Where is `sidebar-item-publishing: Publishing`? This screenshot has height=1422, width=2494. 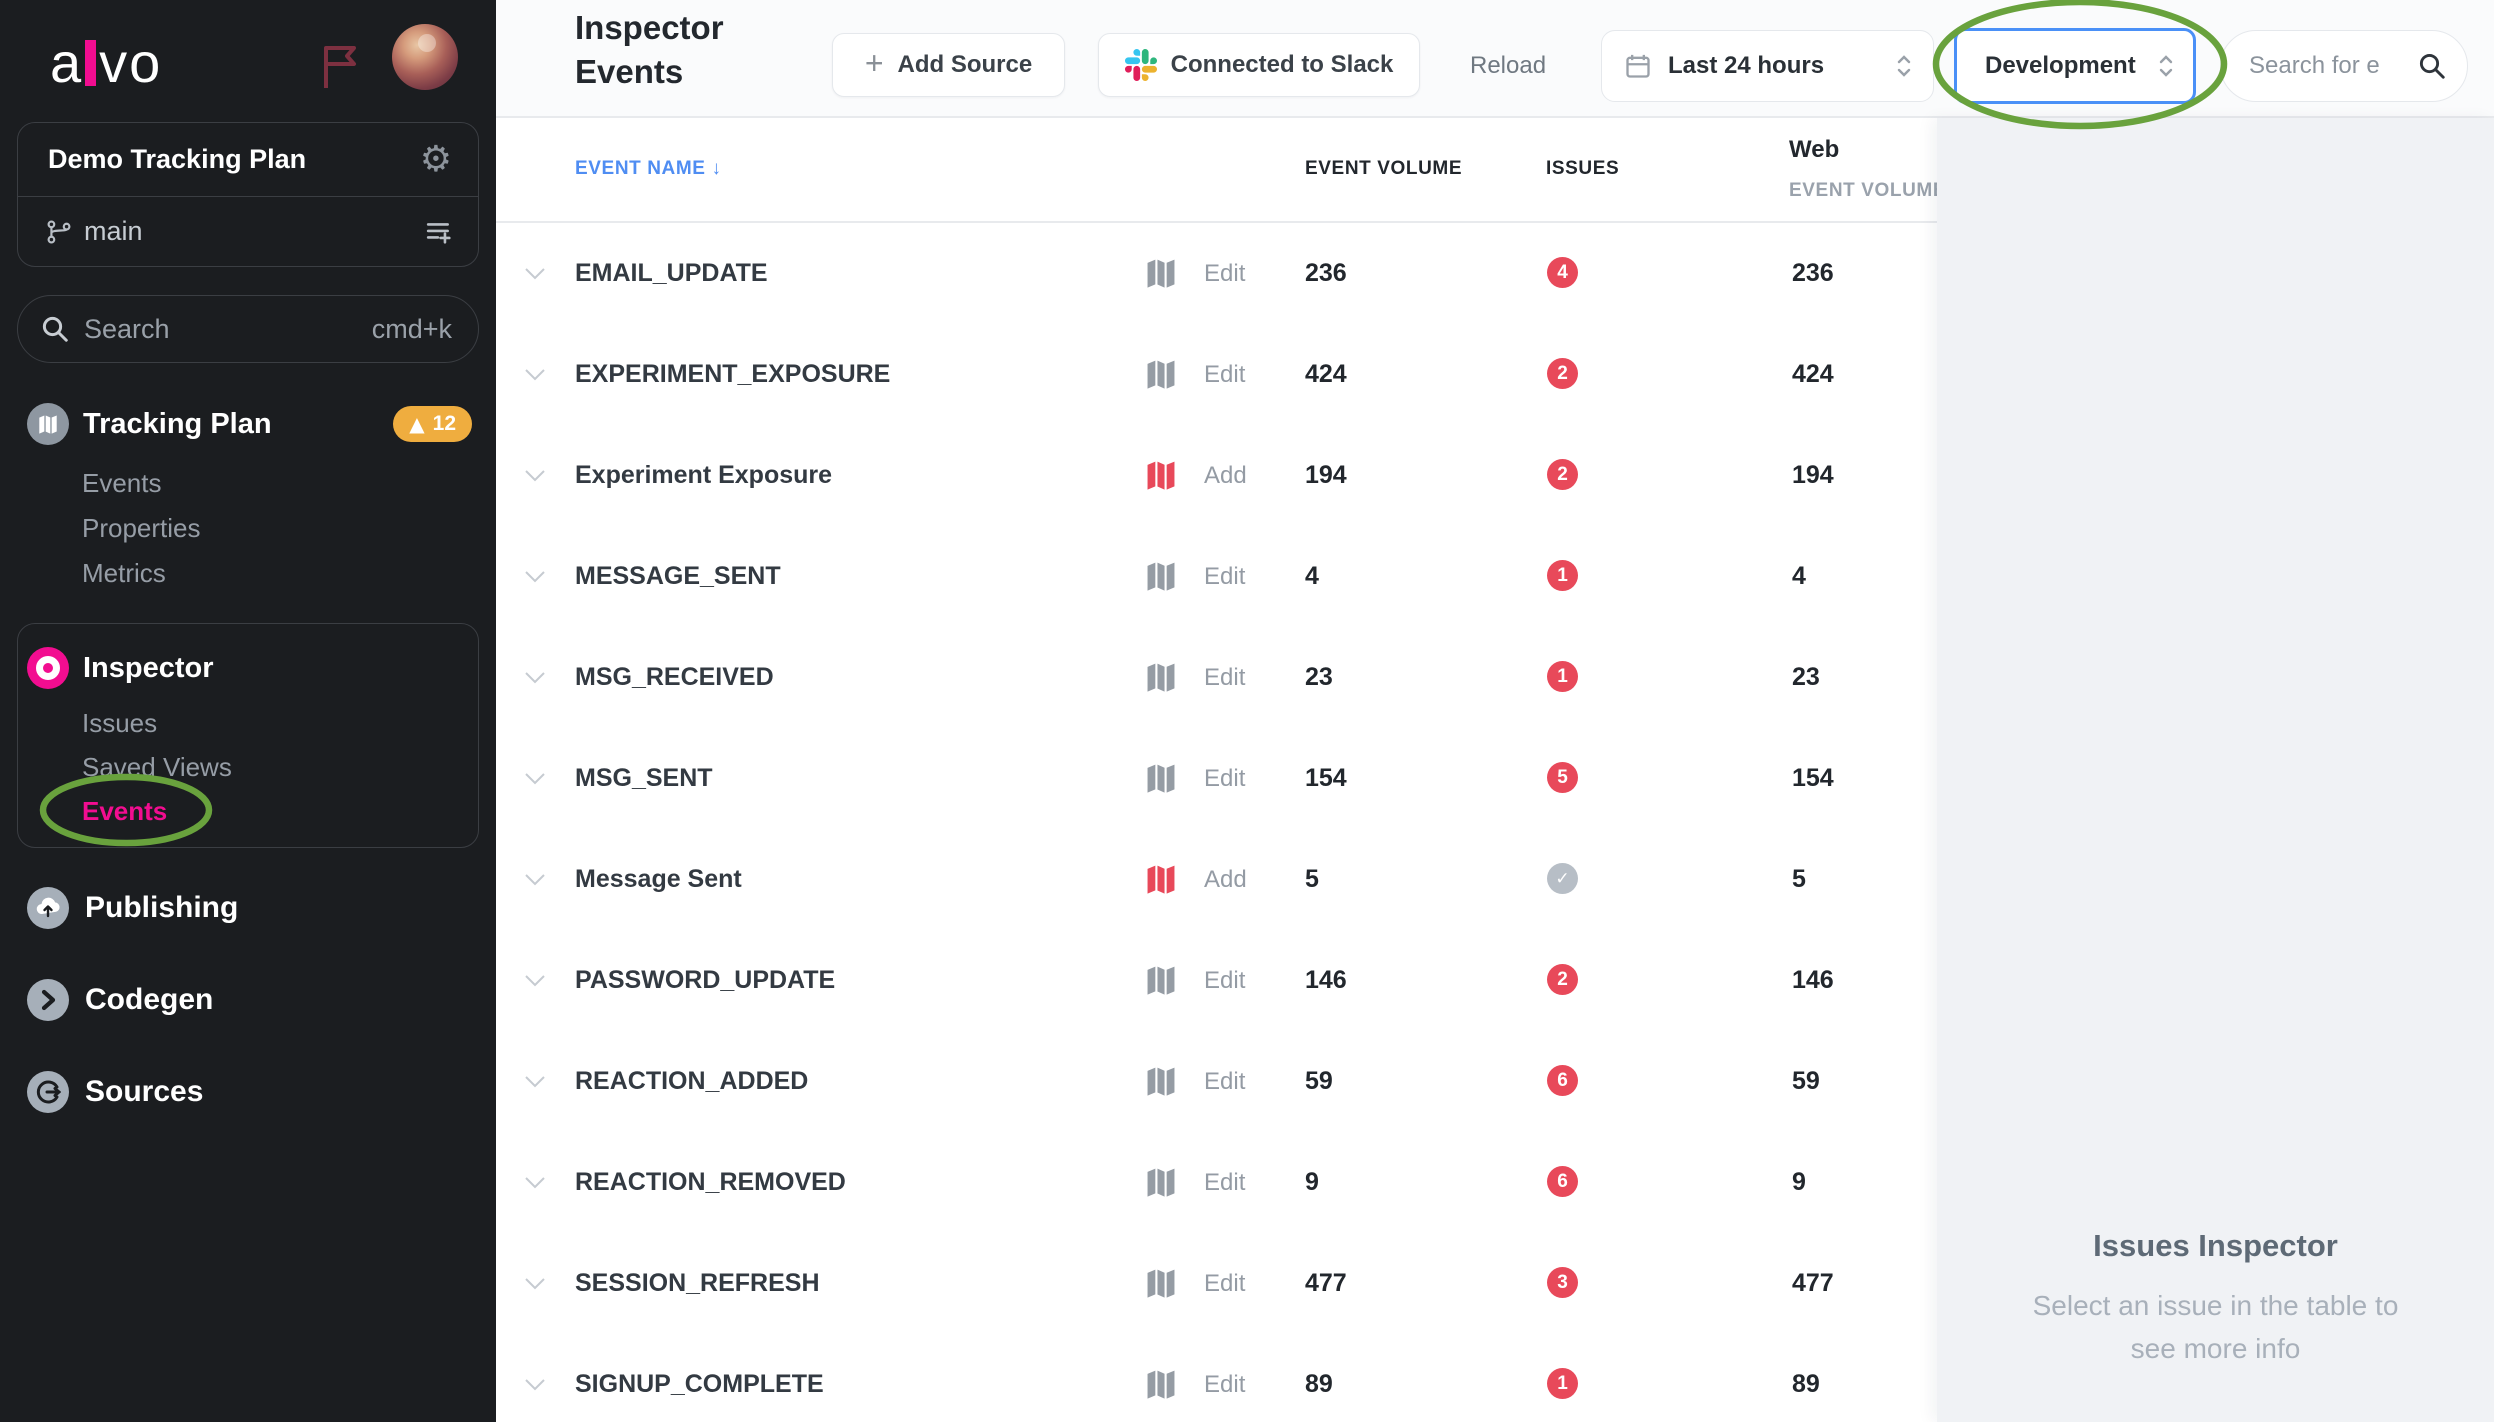
sidebar-item-publishing: Publishing is located at coordinates (132, 908).